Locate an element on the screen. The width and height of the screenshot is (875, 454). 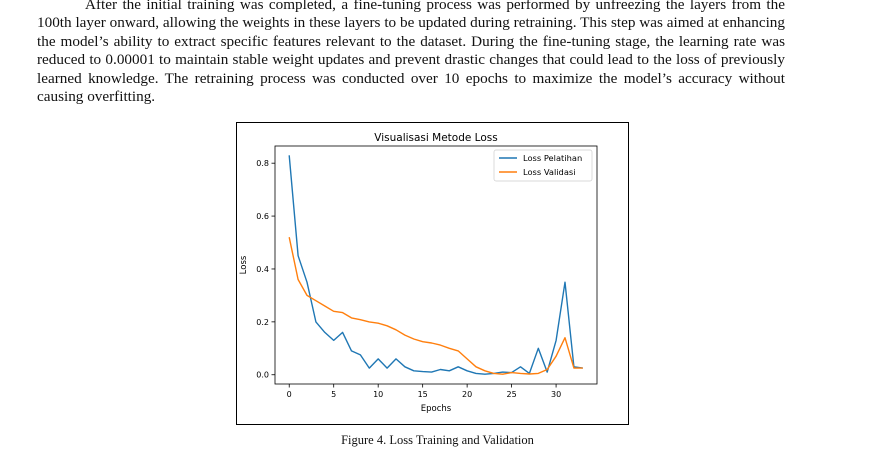
x-axis-label: Epochs is located at coordinates (436, 409).